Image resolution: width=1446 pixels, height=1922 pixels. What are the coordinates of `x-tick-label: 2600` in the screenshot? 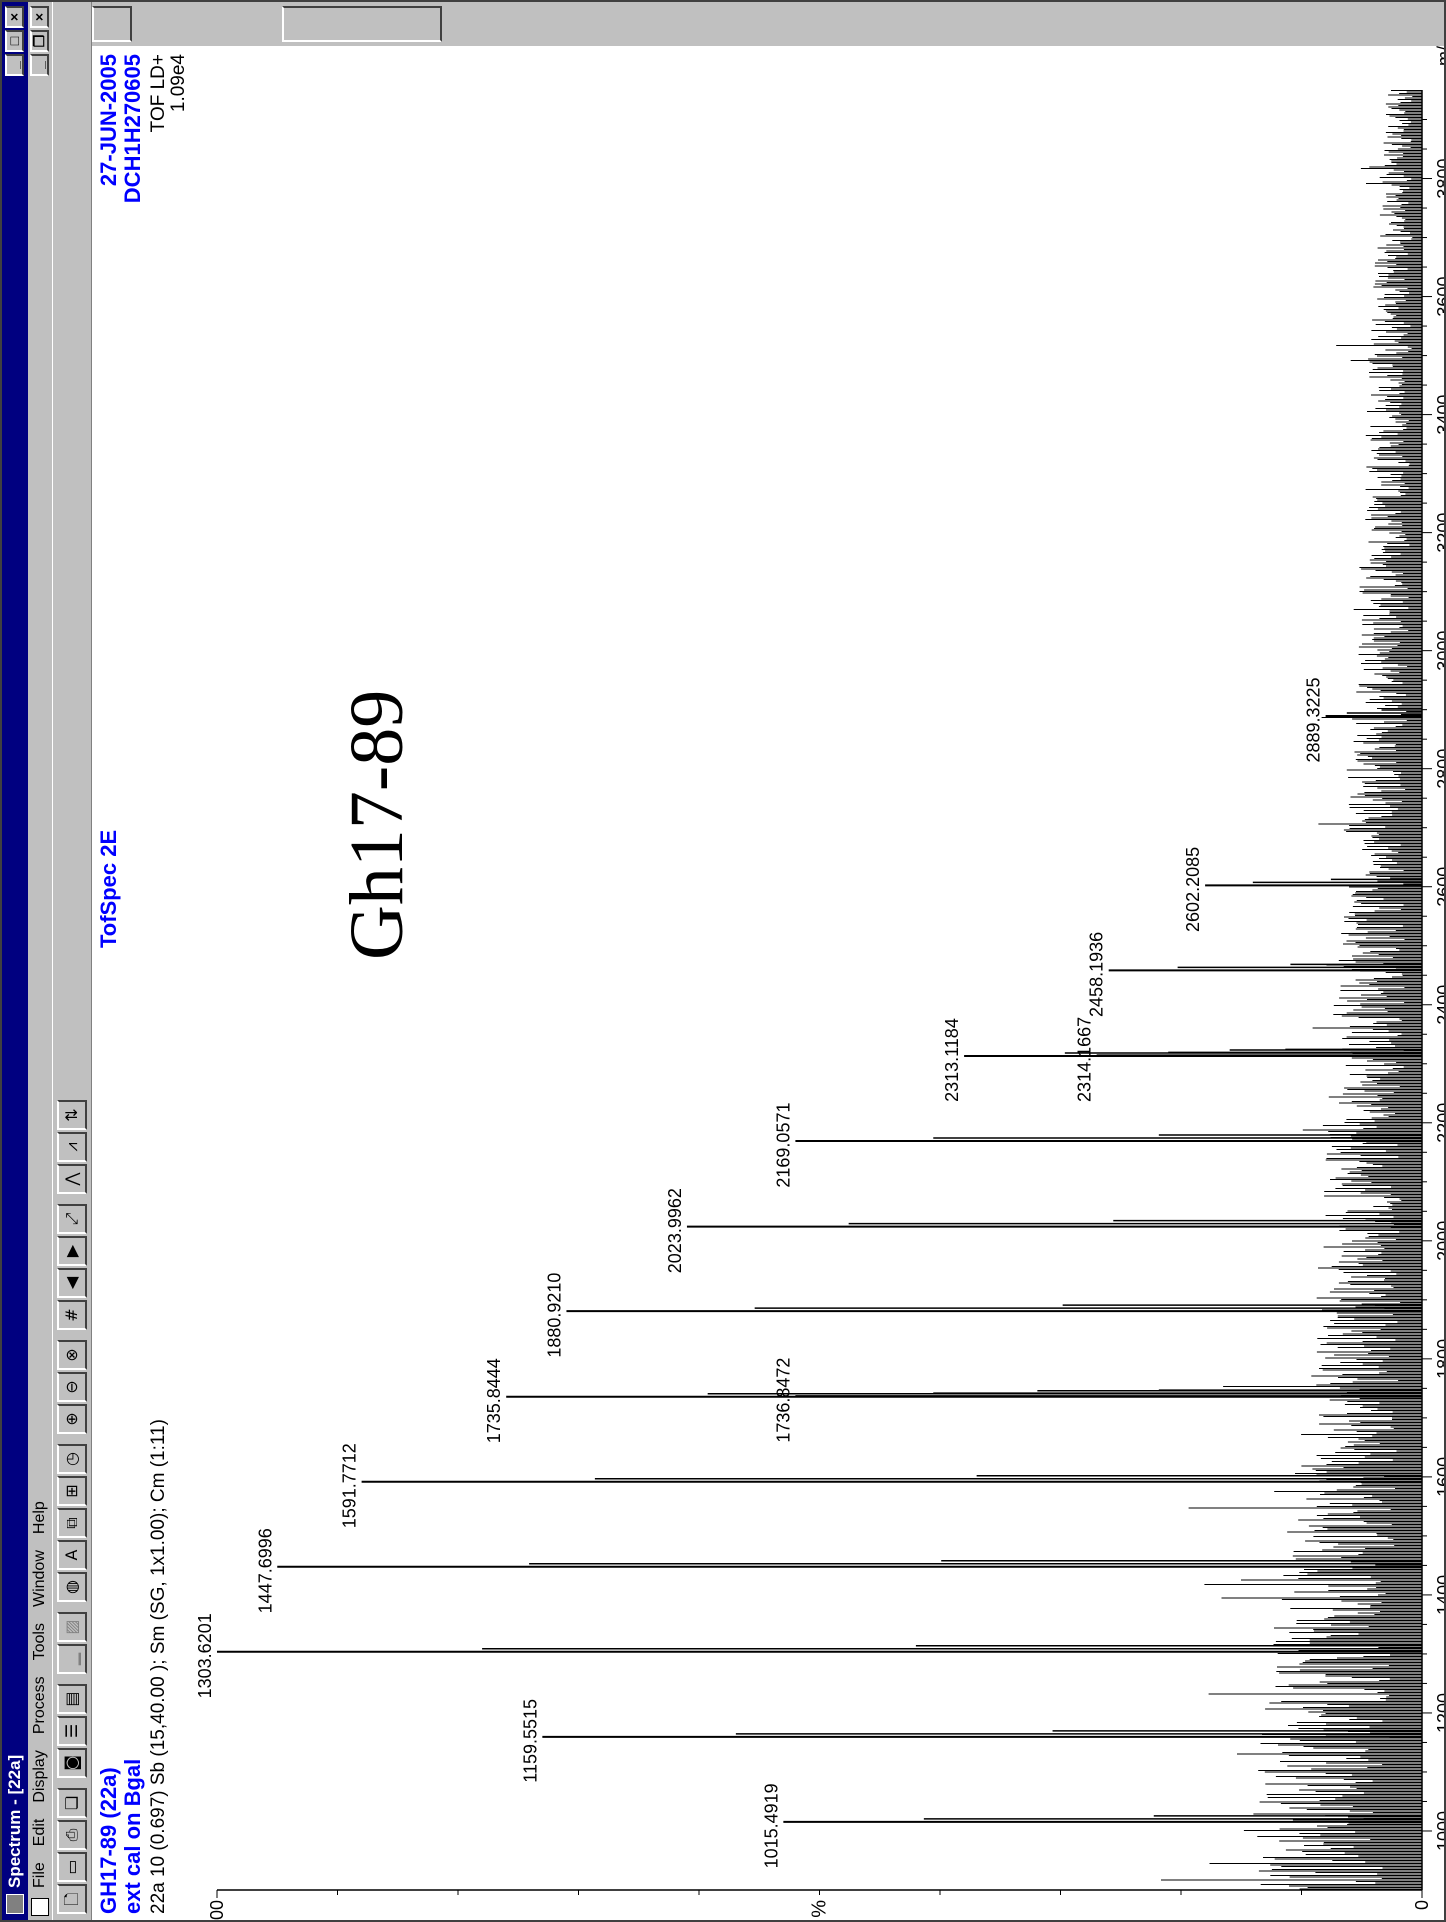 It's located at (1439, 887).